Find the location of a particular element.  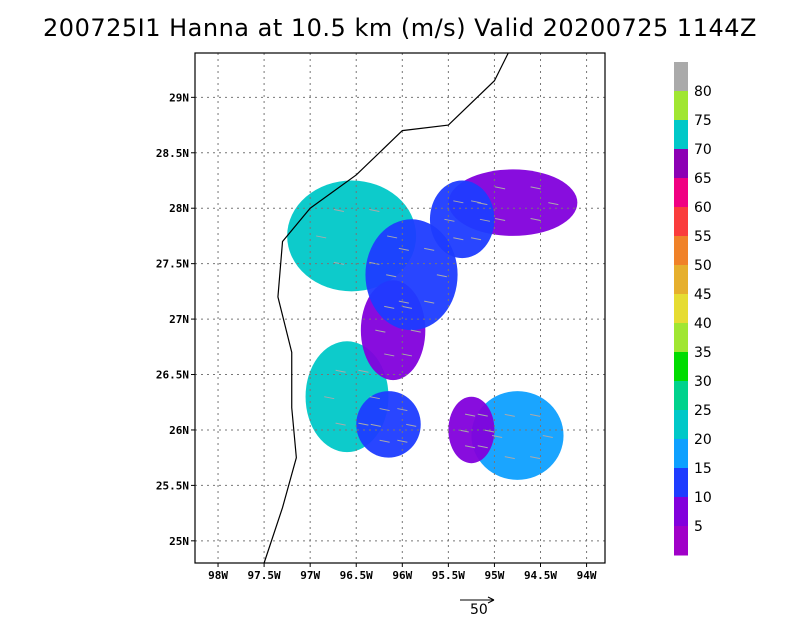

x-tick-label: 94W is located at coordinates (587, 575).